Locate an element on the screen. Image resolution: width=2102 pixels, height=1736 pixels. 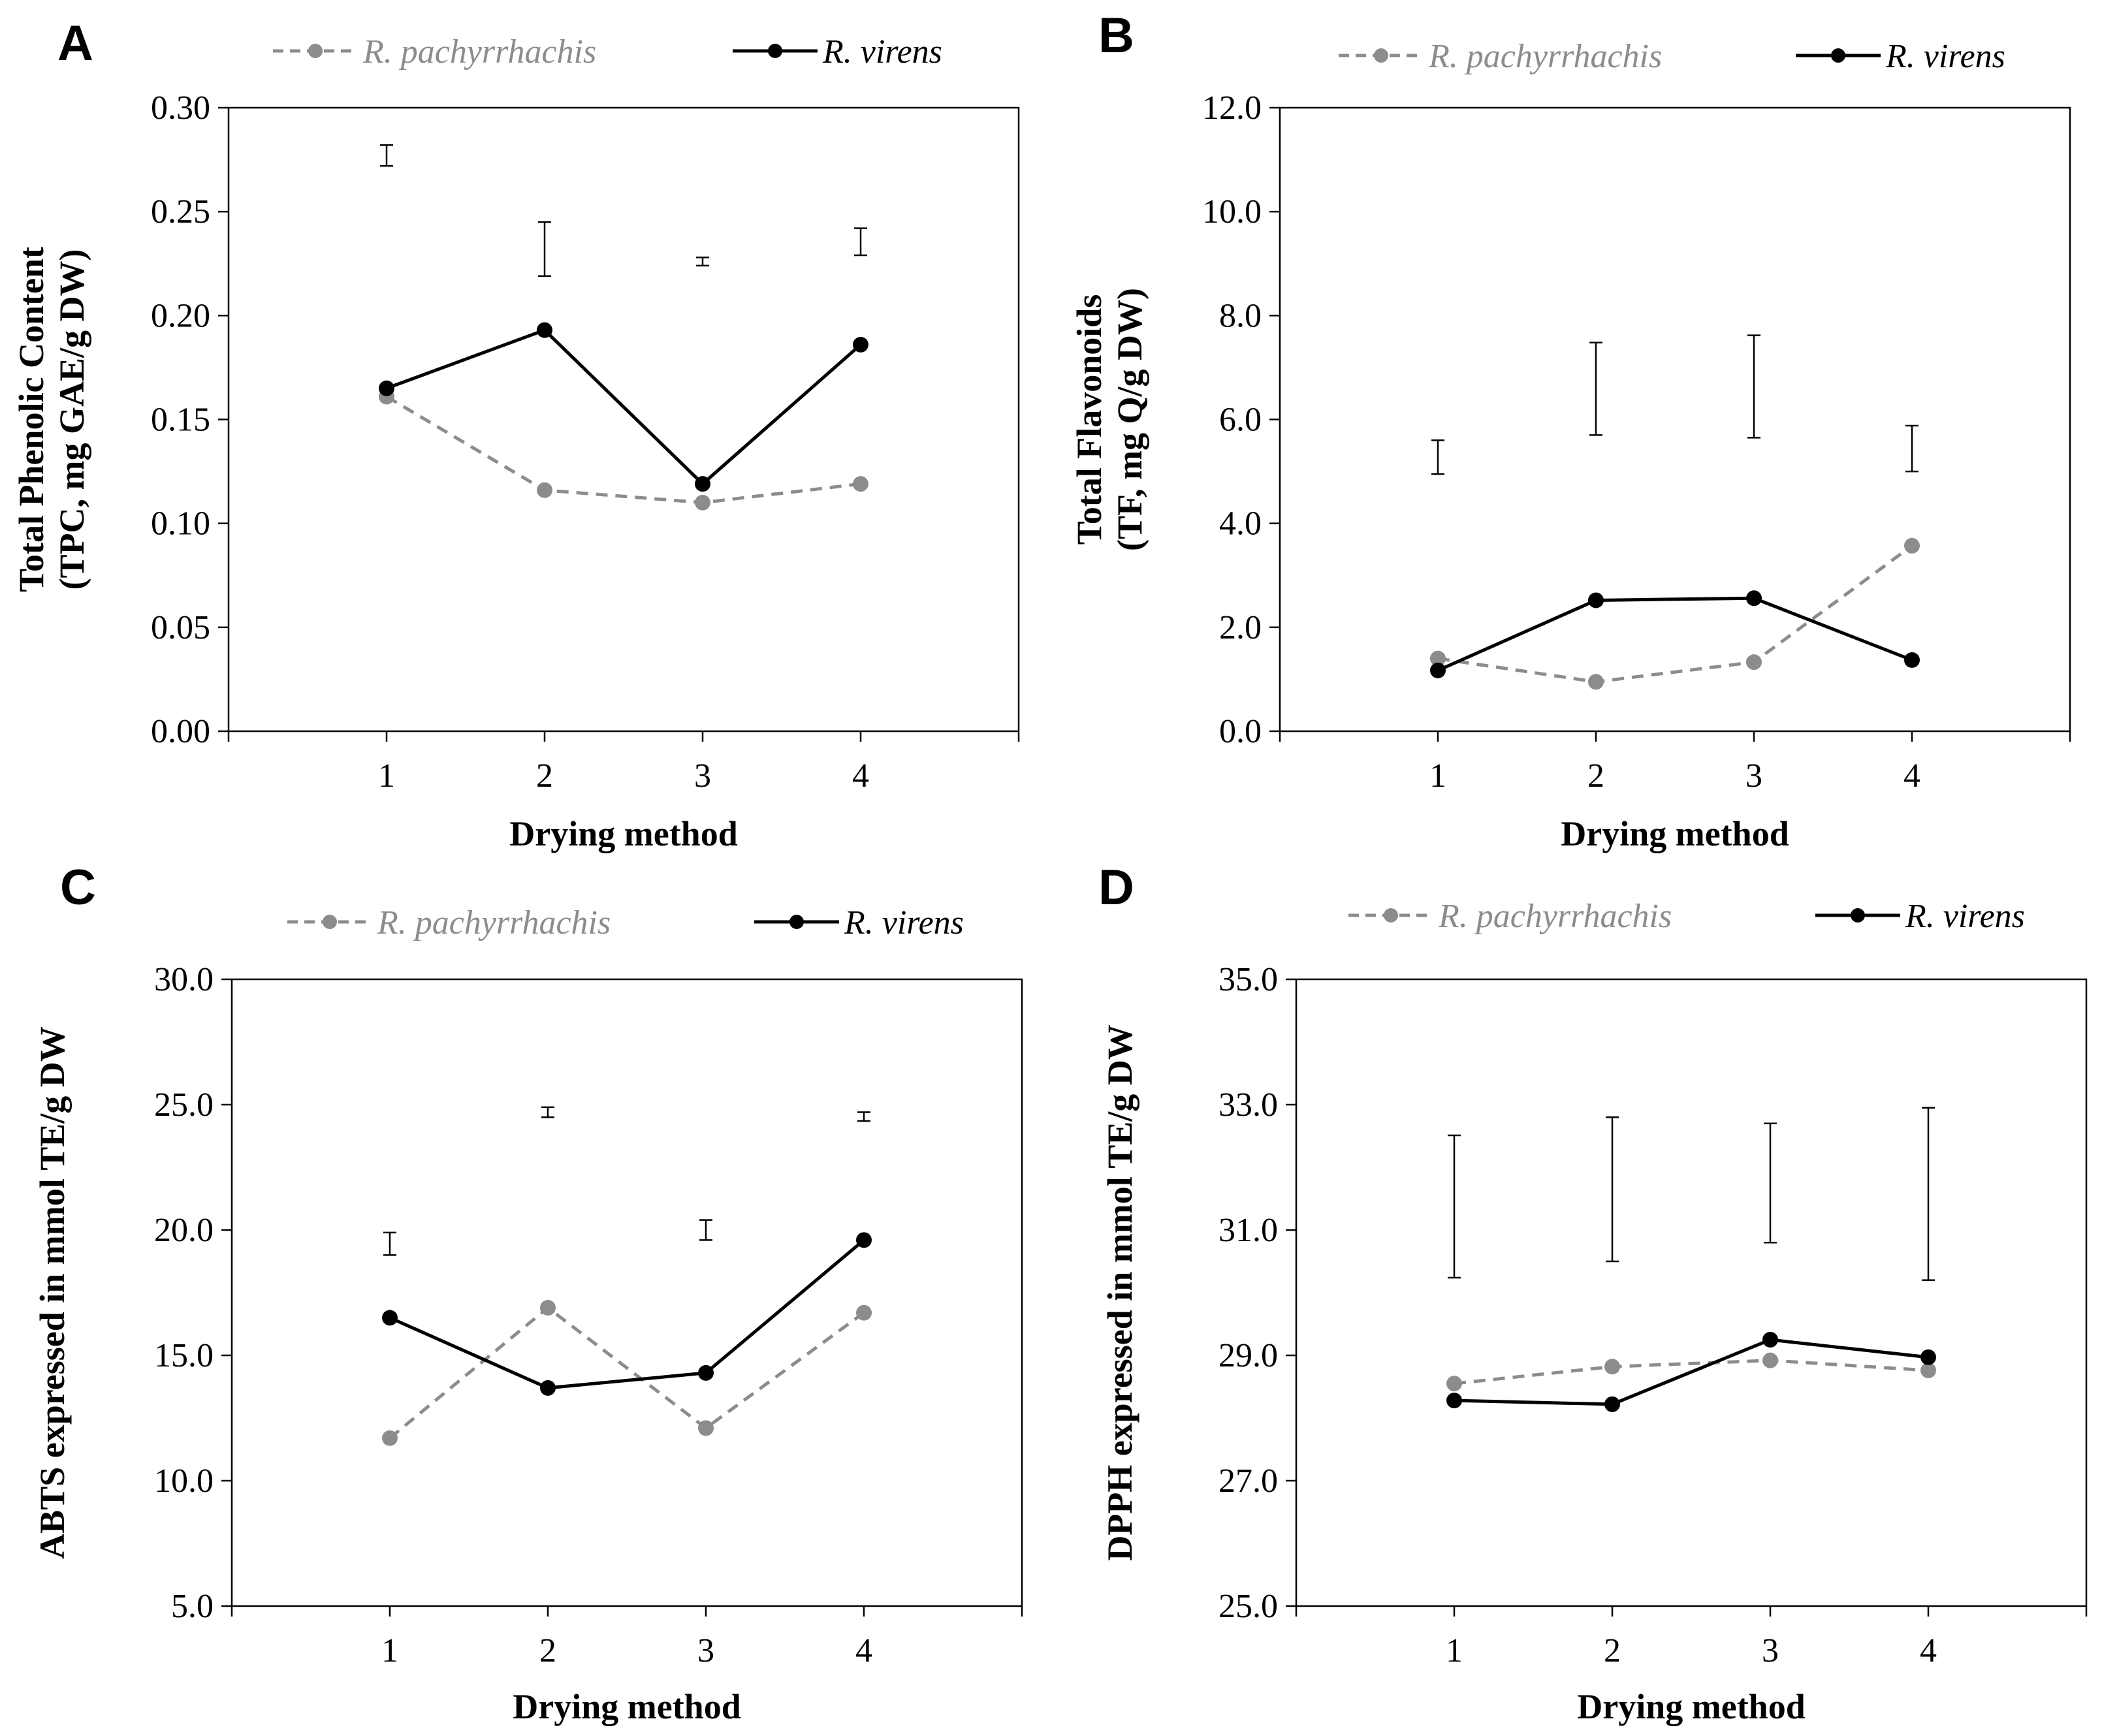
panel-letter: B is located at coordinates (1116, 35).